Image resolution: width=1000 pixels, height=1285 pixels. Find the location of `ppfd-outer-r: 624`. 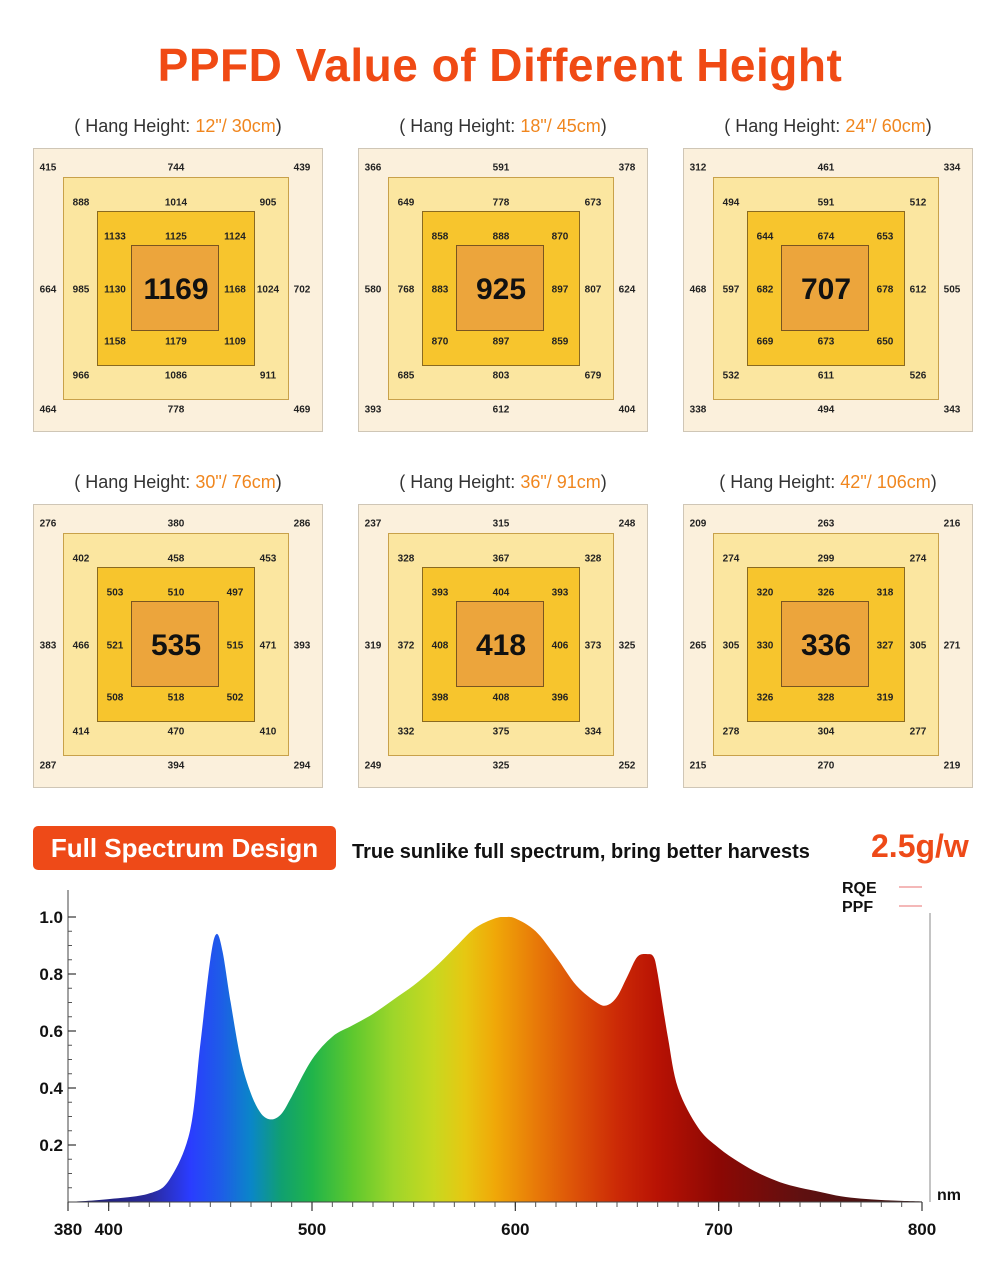

ppfd-outer-r: 624 is located at coordinates (627, 290).